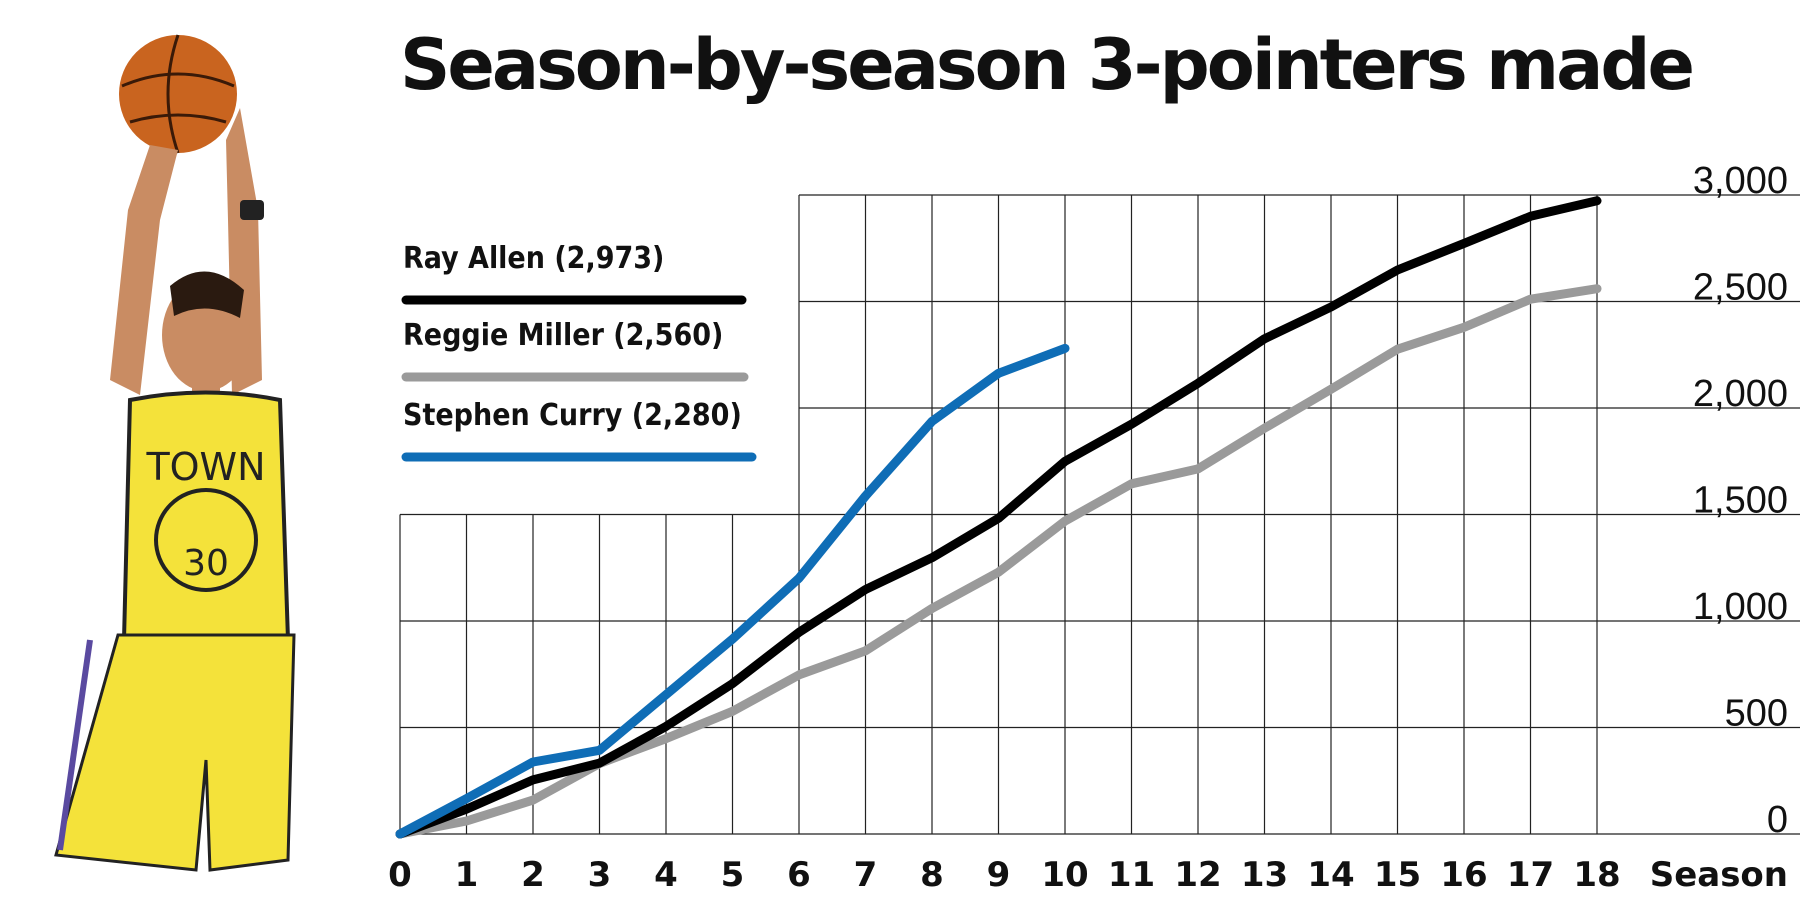  What do you see at coordinates (1197, 875) in the screenshot?
I see `x-tick-label: 12` at bounding box center [1197, 875].